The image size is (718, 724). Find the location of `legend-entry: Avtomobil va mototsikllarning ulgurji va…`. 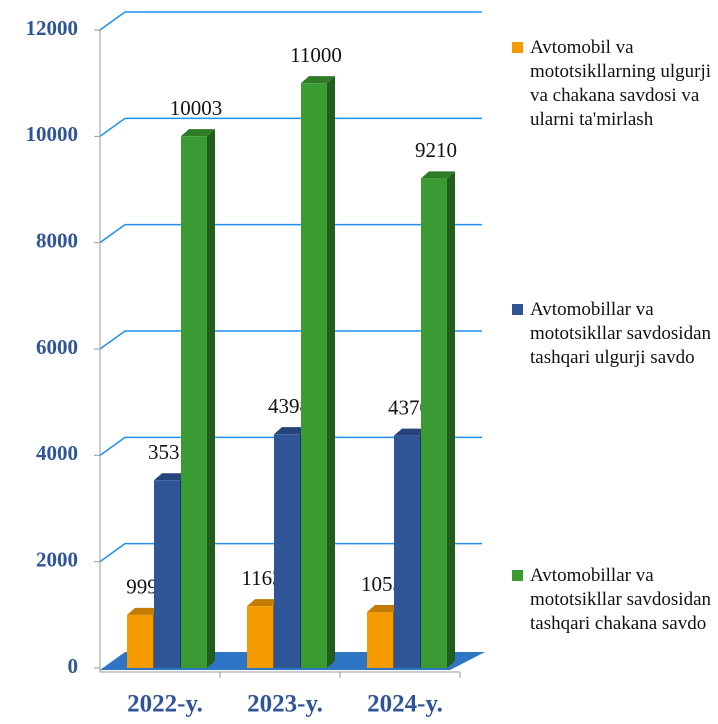

legend-entry: Avtomobil va mototsikllarning ulgurji va… is located at coordinates (615, 84).